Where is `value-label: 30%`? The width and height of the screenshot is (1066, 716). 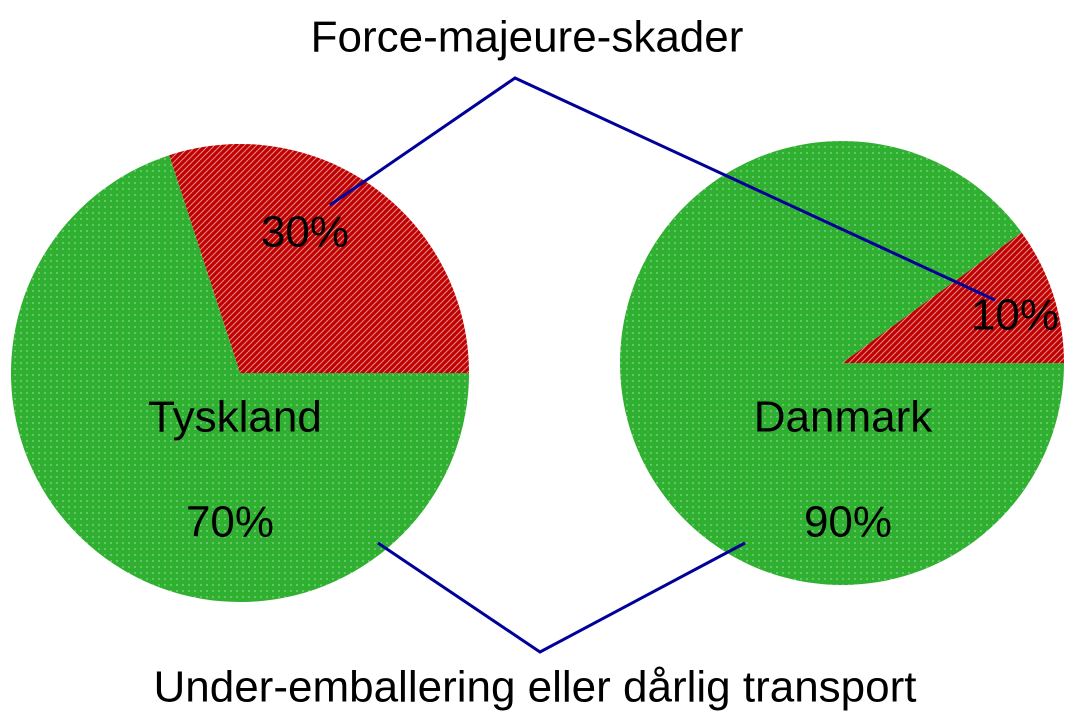
value-label: 30% is located at coordinates (305, 232).